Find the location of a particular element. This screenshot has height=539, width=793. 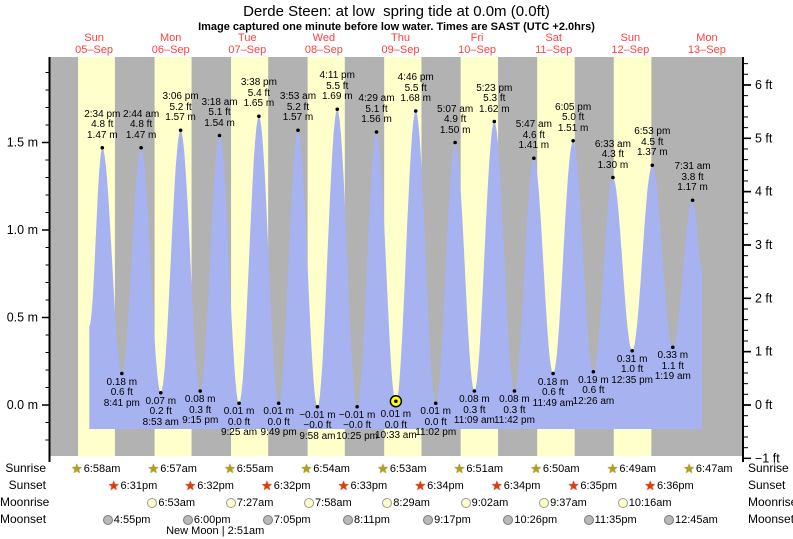

moonset-time: 6:00pm is located at coordinates (212, 519).